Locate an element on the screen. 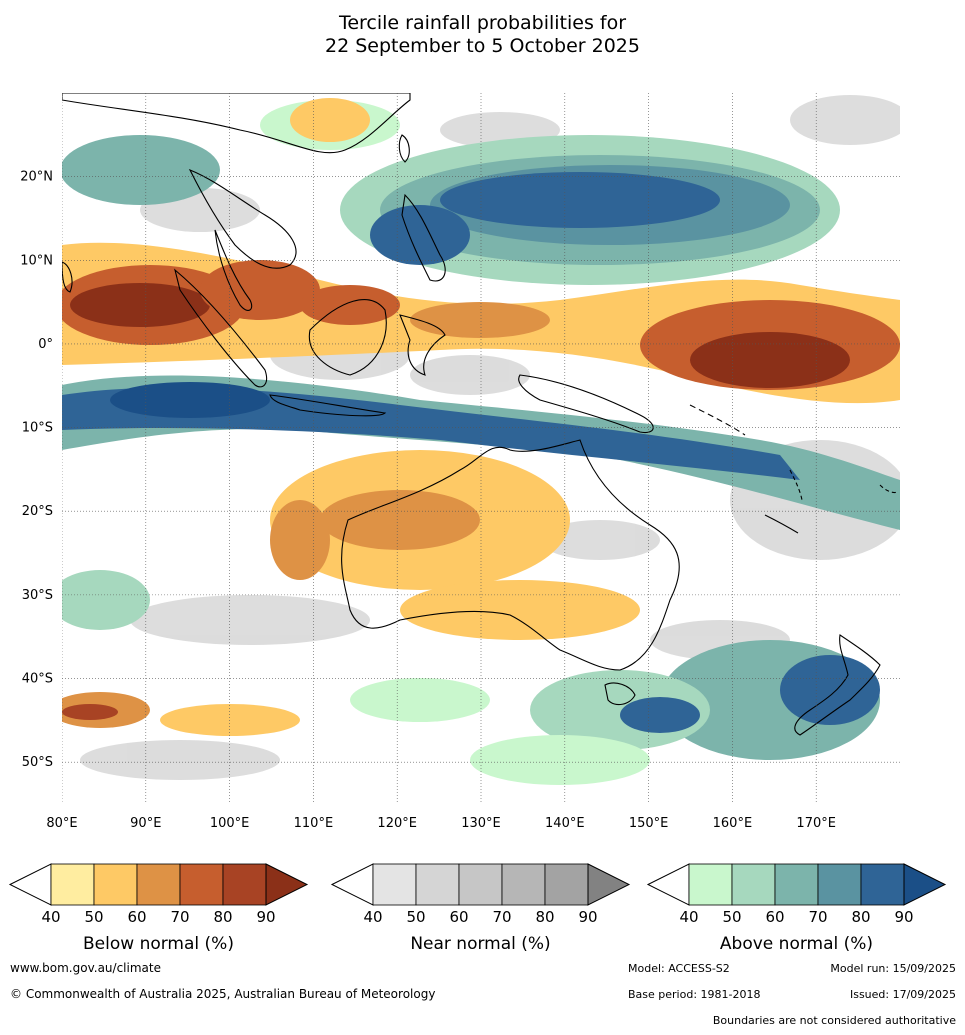 The height and width of the screenshot is (1035, 965). colorbar-title: Above normal (%) is located at coordinates (796, 944).